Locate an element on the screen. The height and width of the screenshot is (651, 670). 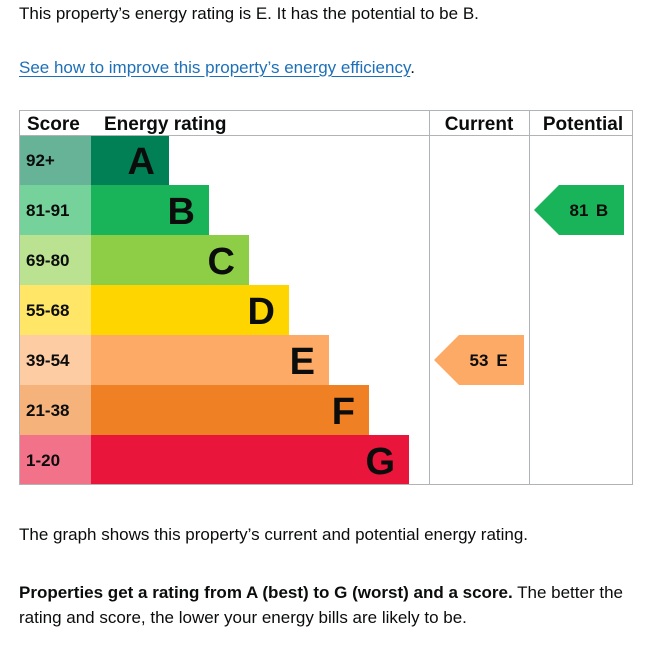
score-label-a: 92+ is located at coordinates (40, 160).